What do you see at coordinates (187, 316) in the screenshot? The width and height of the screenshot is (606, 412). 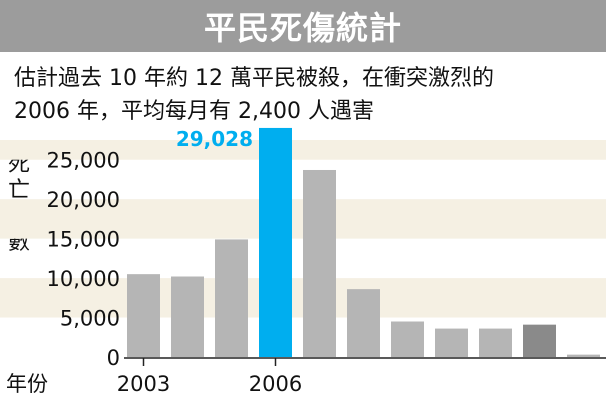 I see `bar-2004` at bounding box center [187, 316].